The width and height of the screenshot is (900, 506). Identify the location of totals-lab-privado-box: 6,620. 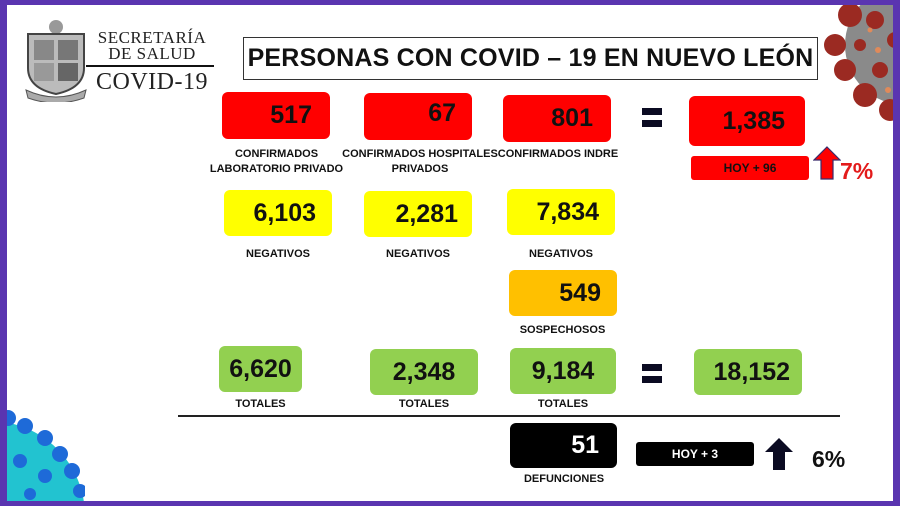
(260, 369).